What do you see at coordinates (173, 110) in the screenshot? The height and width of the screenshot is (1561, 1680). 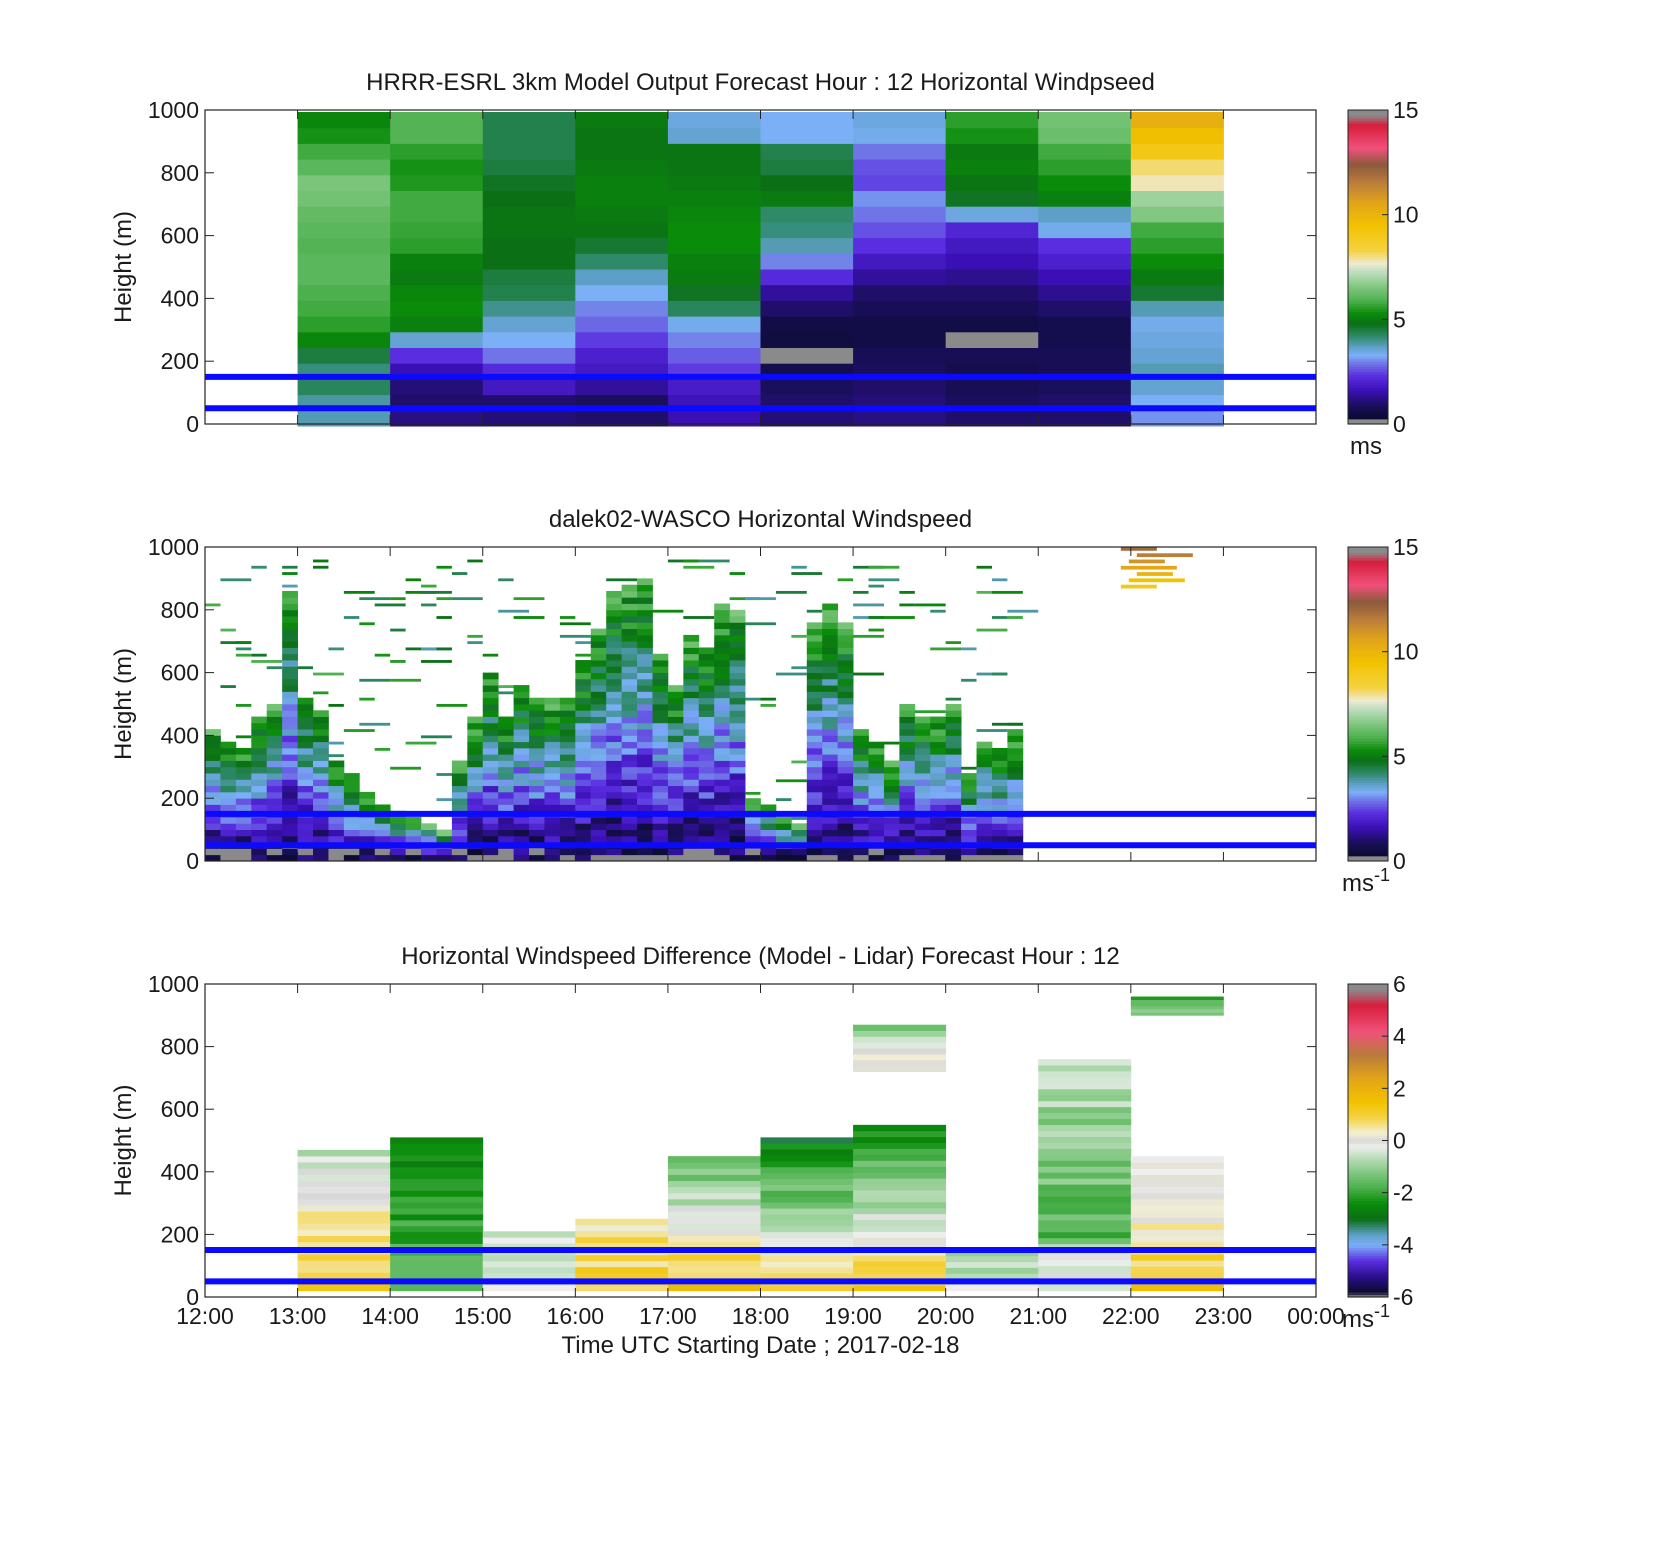 I see `y-tick-label: 1000` at bounding box center [173, 110].